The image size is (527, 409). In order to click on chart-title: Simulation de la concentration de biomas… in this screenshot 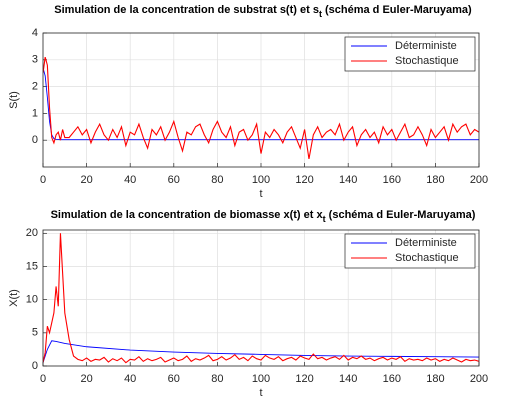, I will do `click(263, 216)`.